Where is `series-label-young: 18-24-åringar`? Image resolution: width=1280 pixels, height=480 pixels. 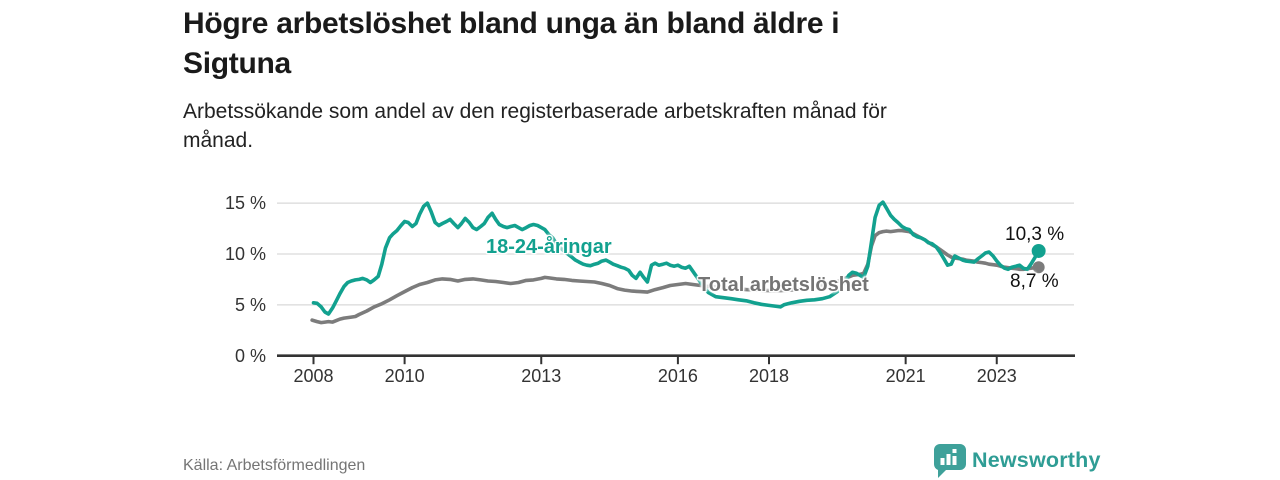
series-label-young: 18-24-åringar is located at coordinates (549, 247).